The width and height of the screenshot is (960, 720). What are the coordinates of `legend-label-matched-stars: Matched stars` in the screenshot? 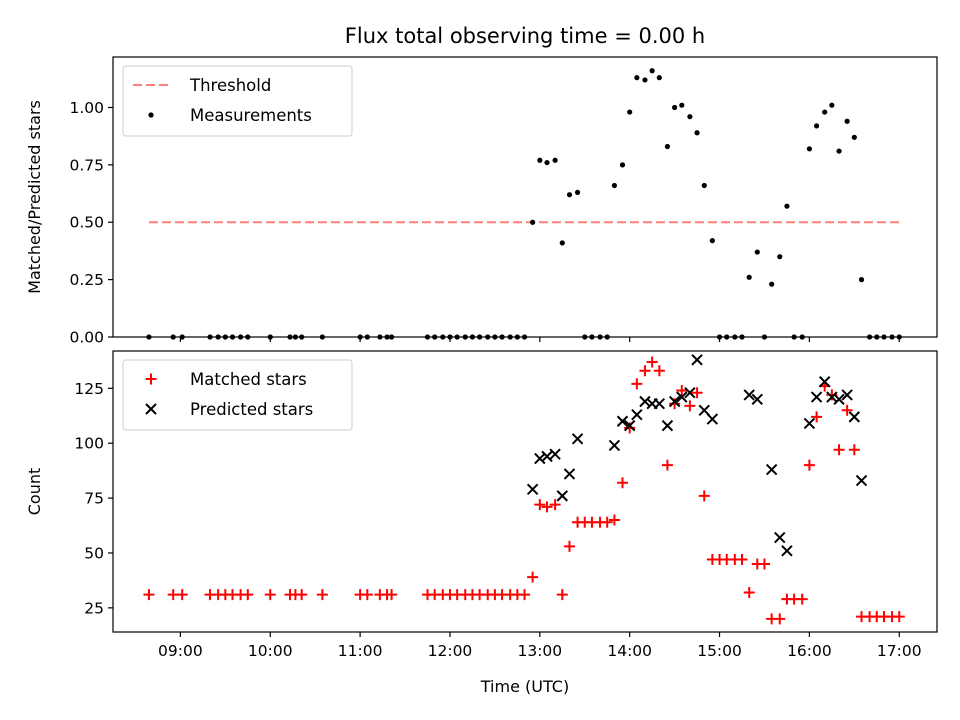 It's located at (248, 379).